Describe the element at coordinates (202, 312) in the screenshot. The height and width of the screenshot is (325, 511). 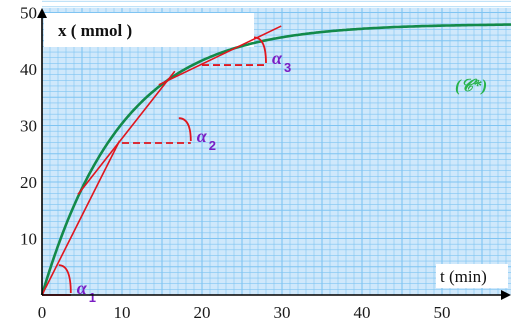
I see `x-tick-label: 20` at that location.